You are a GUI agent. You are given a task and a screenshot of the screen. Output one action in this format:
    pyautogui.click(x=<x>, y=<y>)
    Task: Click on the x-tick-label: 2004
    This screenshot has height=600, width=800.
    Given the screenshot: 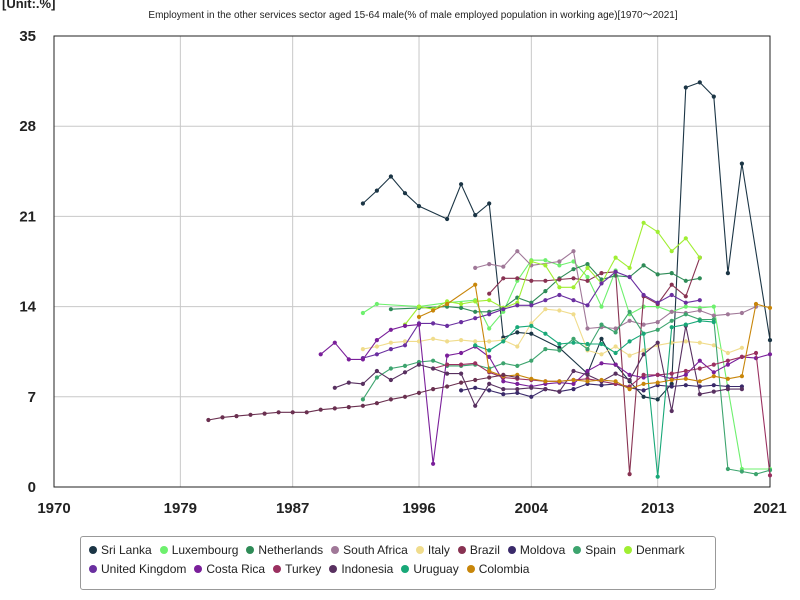 What is the action you would take?
    pyautogui.click(x=532, y=508)
    